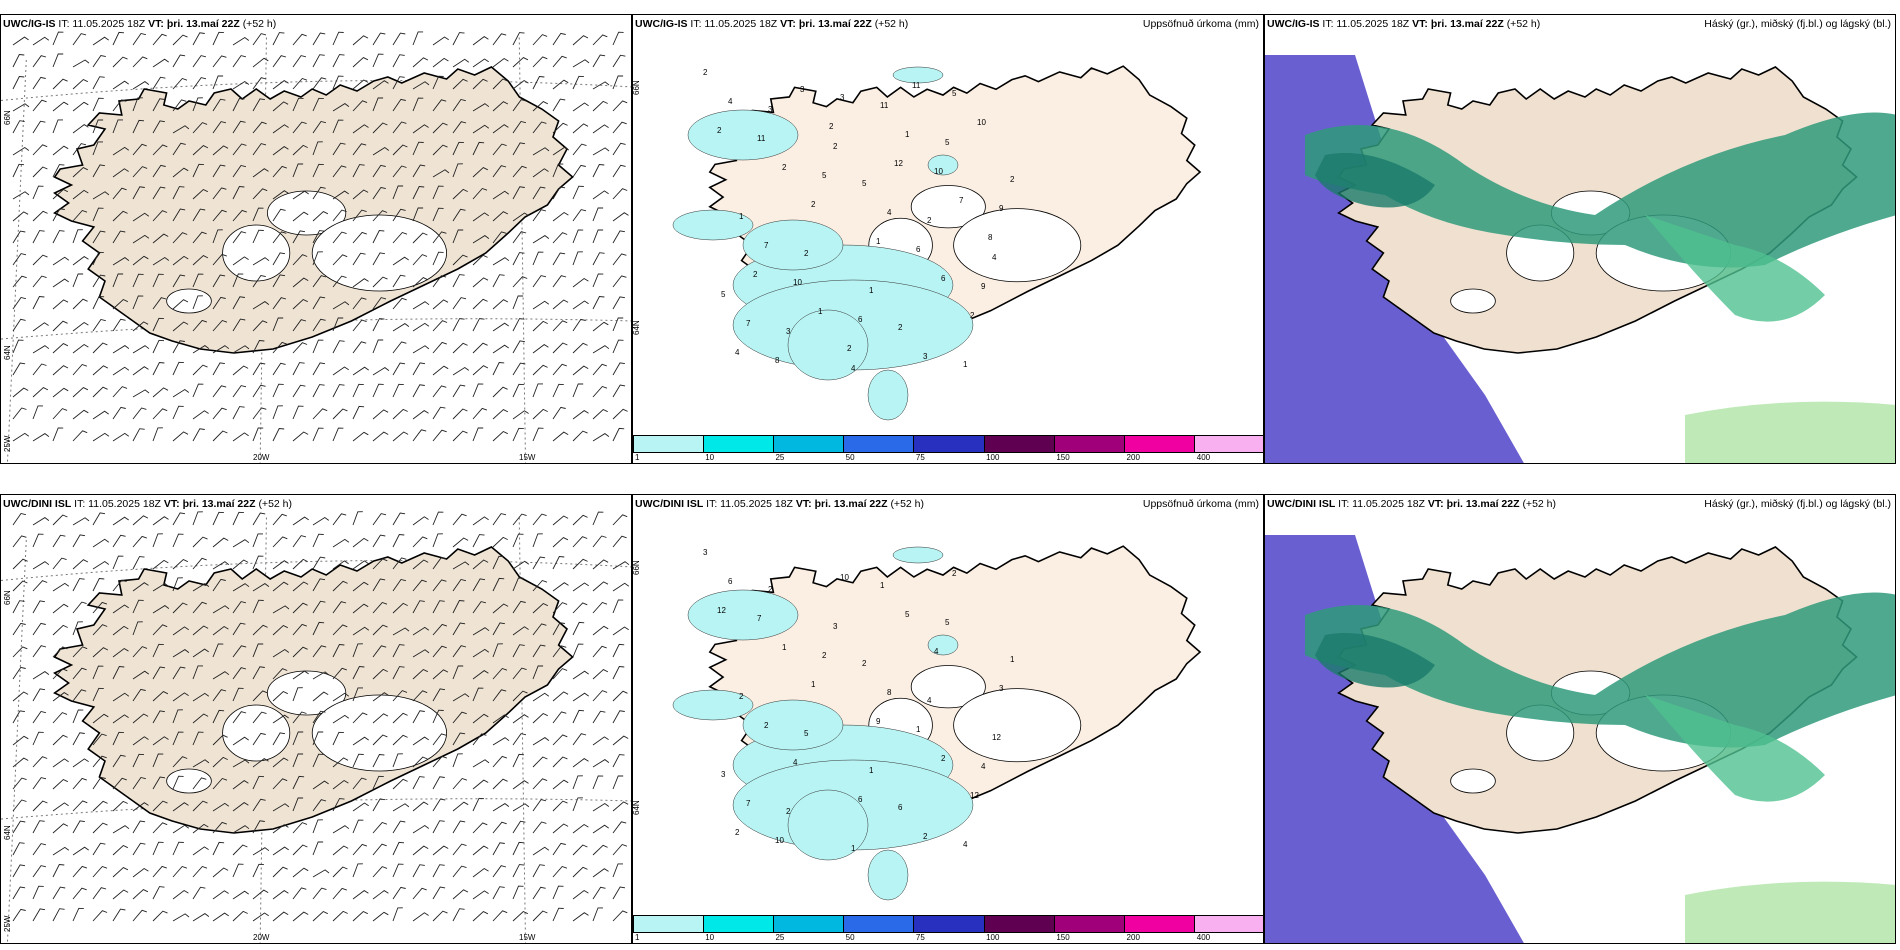 Image resolution: width=1900 pixels, height=950 pixels. Describe the element at coordinates (37, 504) in the screenshot. I see `model-name: UWC/DINI ISL` at that location.